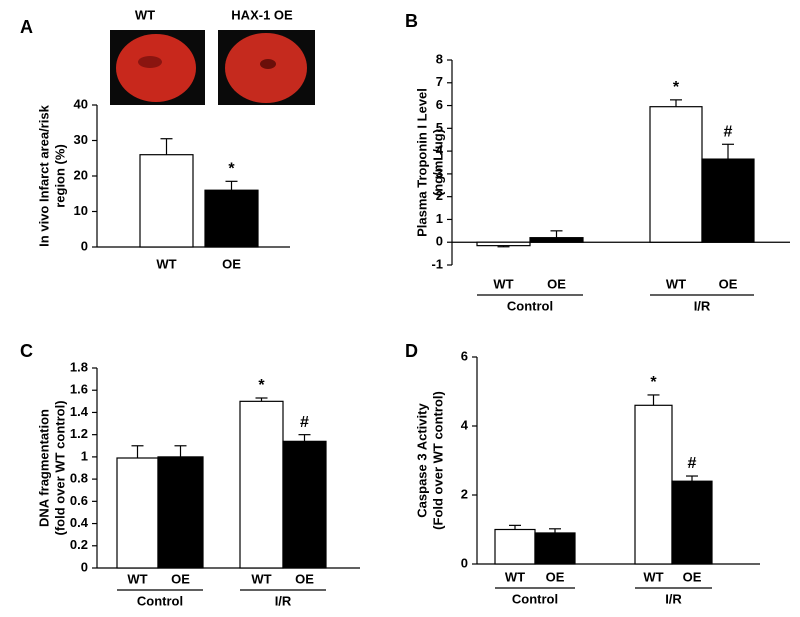 This screenshot has height=617, width=800. I want to click on panel-label: D, so click(411, 351).